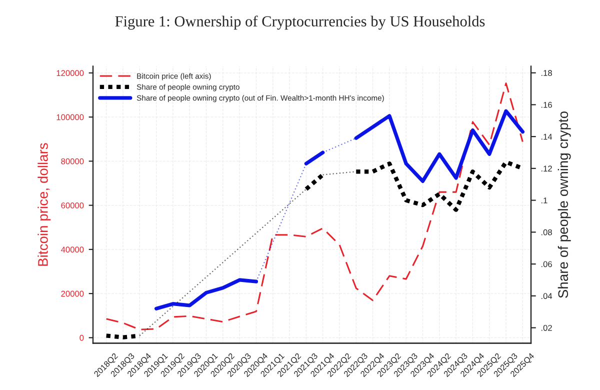 The width and height of the screenshot is (600, 390). I want to click on y-tick-label: 80000, so click(72, 161).